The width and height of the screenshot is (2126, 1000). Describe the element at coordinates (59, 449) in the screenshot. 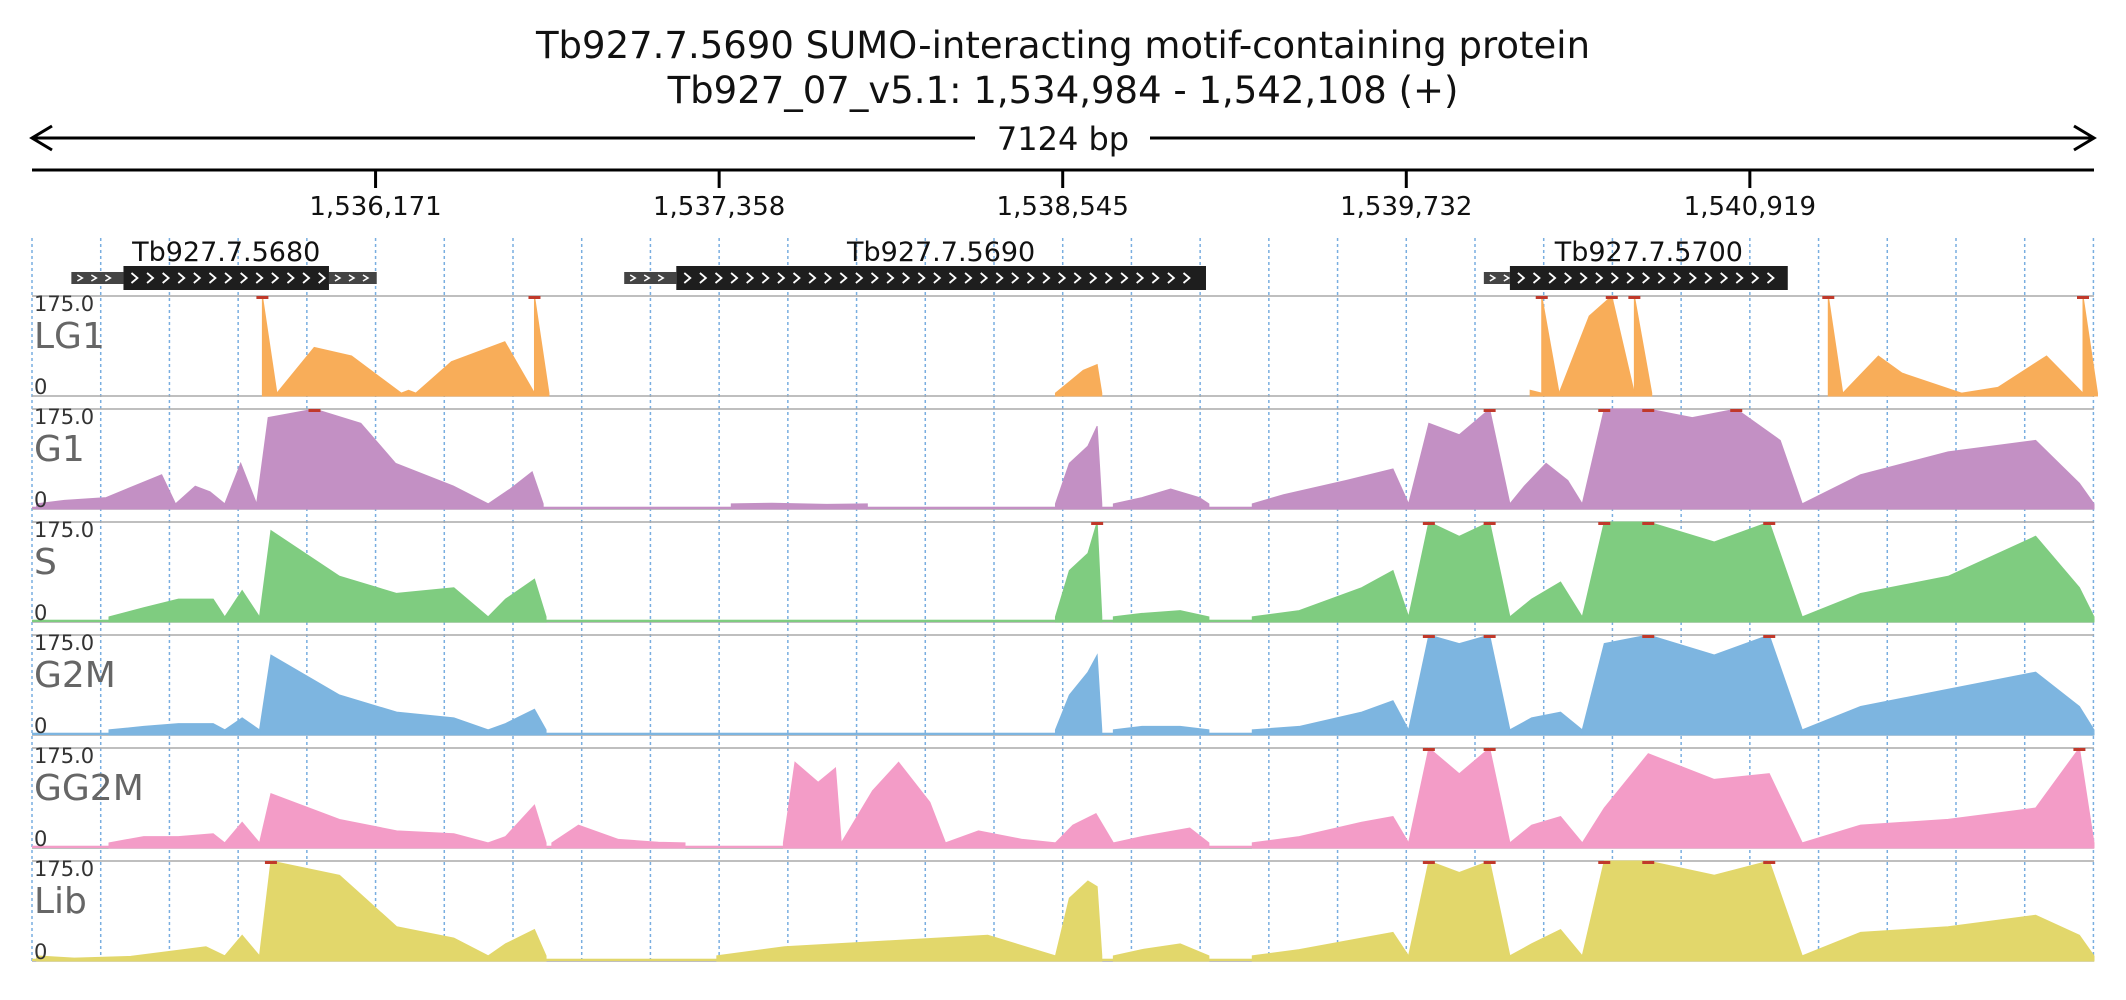

I see `track-name-label: G1` at that location.